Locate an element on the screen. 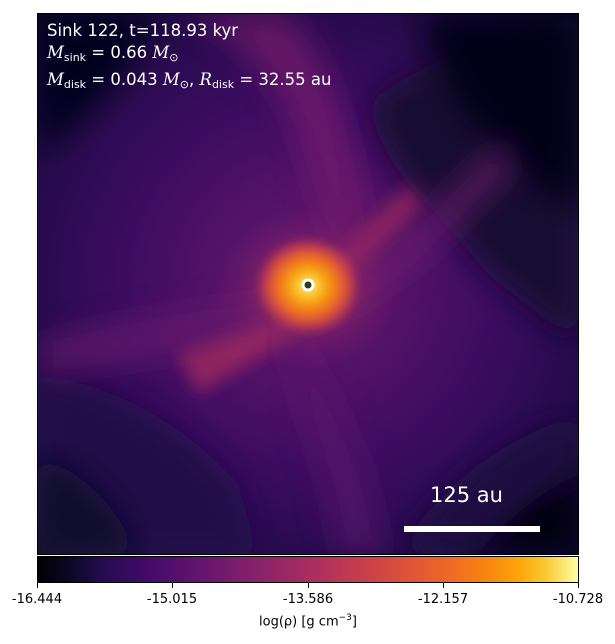 The height and width of the screenshot is (644, 615). sink-time-label: Sink 122, t=118.93 kyr is located at coordinates (143, 30).